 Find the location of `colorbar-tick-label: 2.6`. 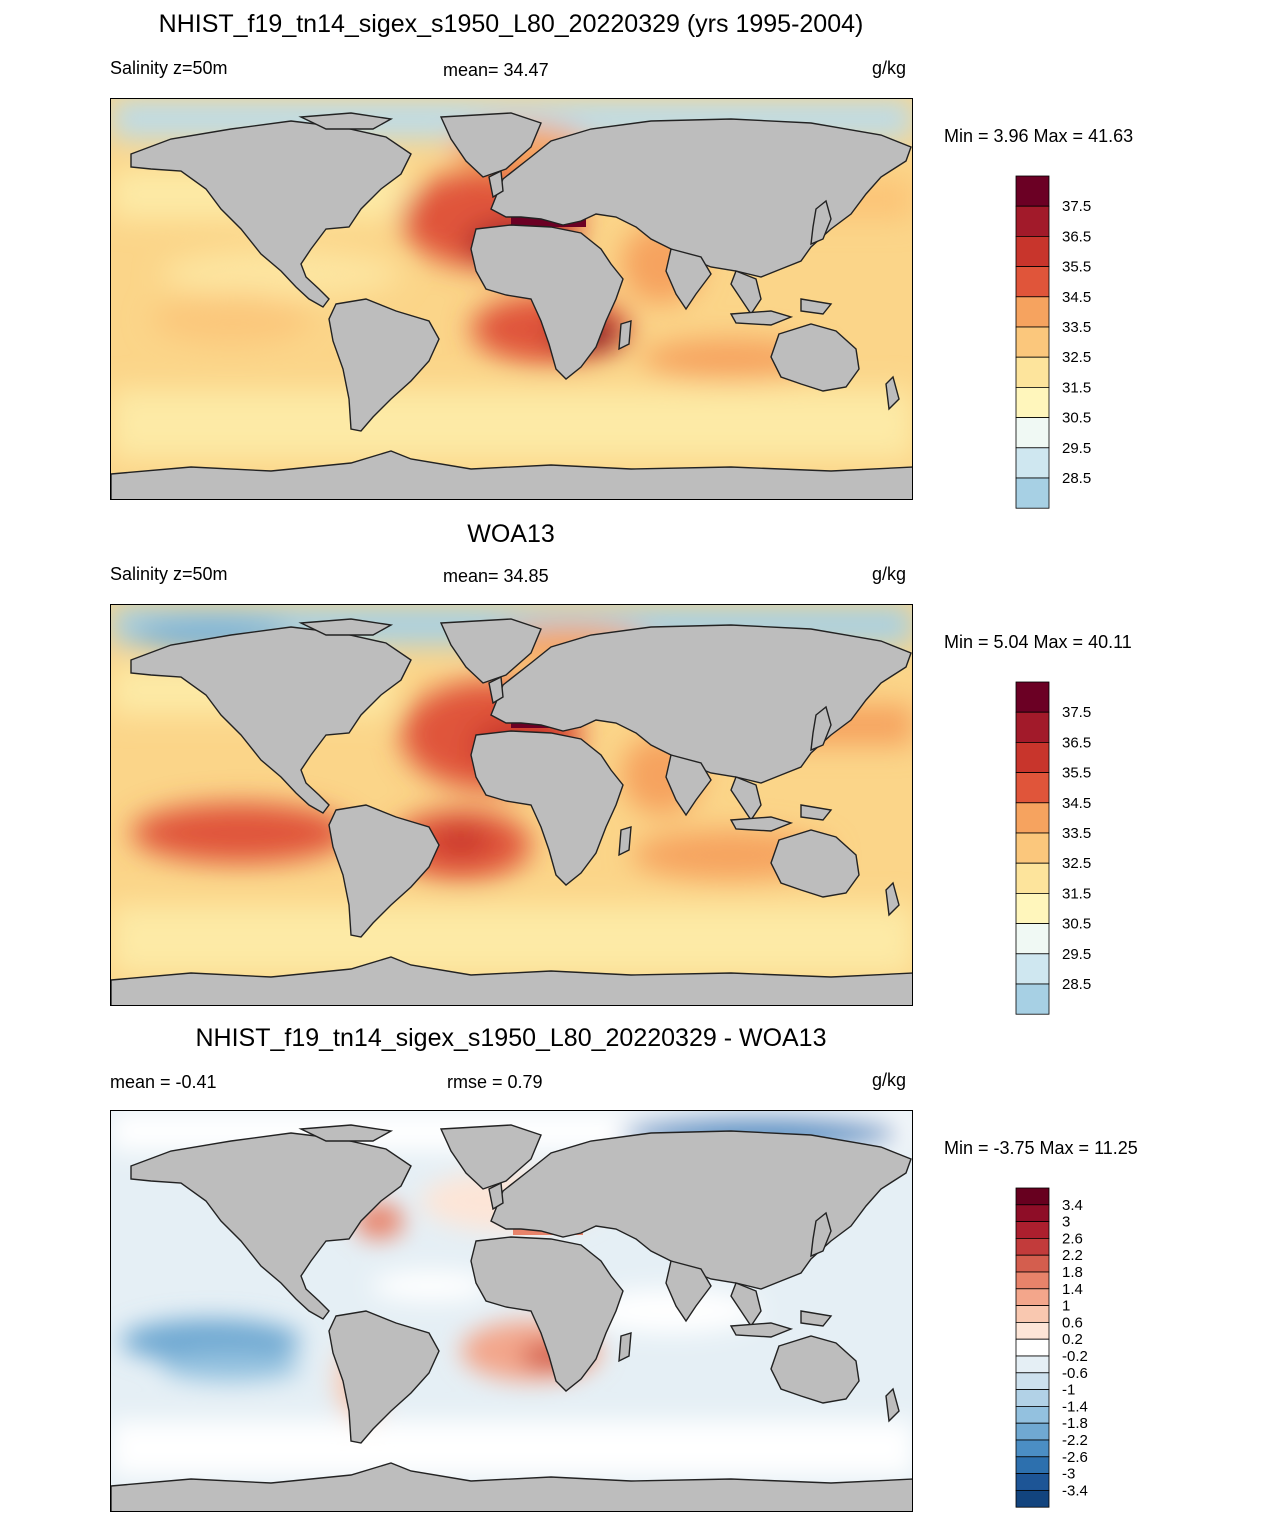

colorbar-tick-label: 2.6 is located at coordinates (1072, 1238).